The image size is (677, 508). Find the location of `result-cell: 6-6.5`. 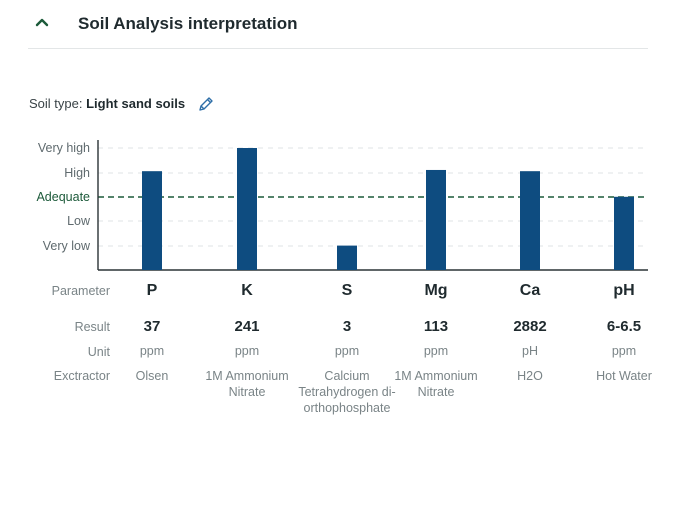

result-cell: 6-6.5 is located at coordinates (624, 326).